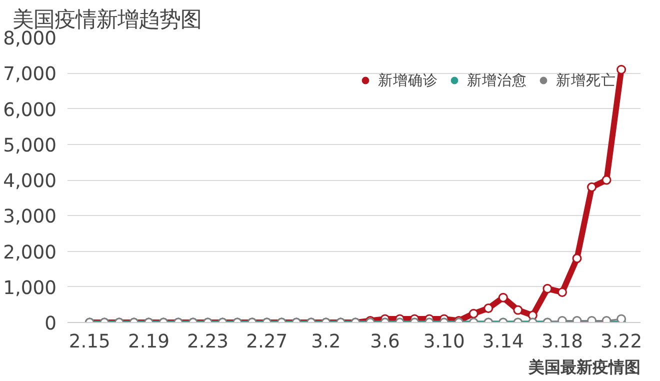  Describe the element at coordinates (586, 80) in the screenshot. I see `legend-label: 新增死亡` at that location.